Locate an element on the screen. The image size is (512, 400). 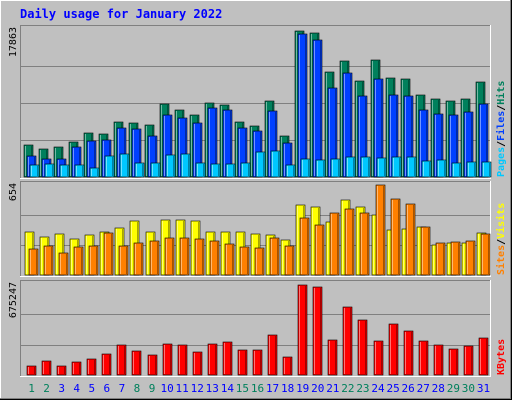
day-label-3: 3 is located at coordinates (61, 388).